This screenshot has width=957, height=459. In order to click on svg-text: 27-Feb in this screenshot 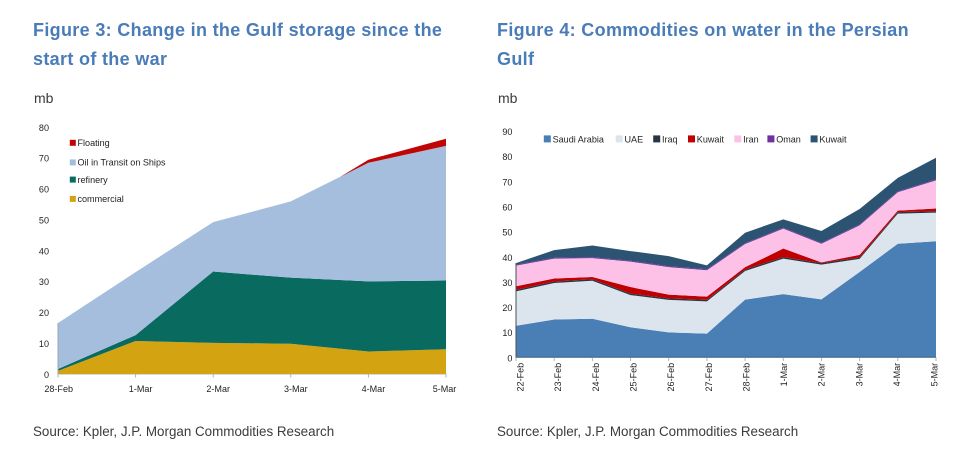, I will do `click(709, 377)`.